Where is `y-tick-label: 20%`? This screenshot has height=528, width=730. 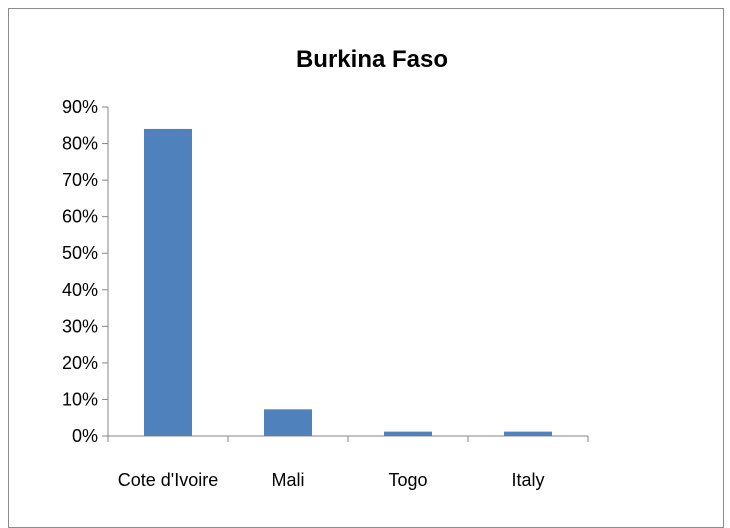
y-tick-label: 20% is located at coordinates (80, 363).